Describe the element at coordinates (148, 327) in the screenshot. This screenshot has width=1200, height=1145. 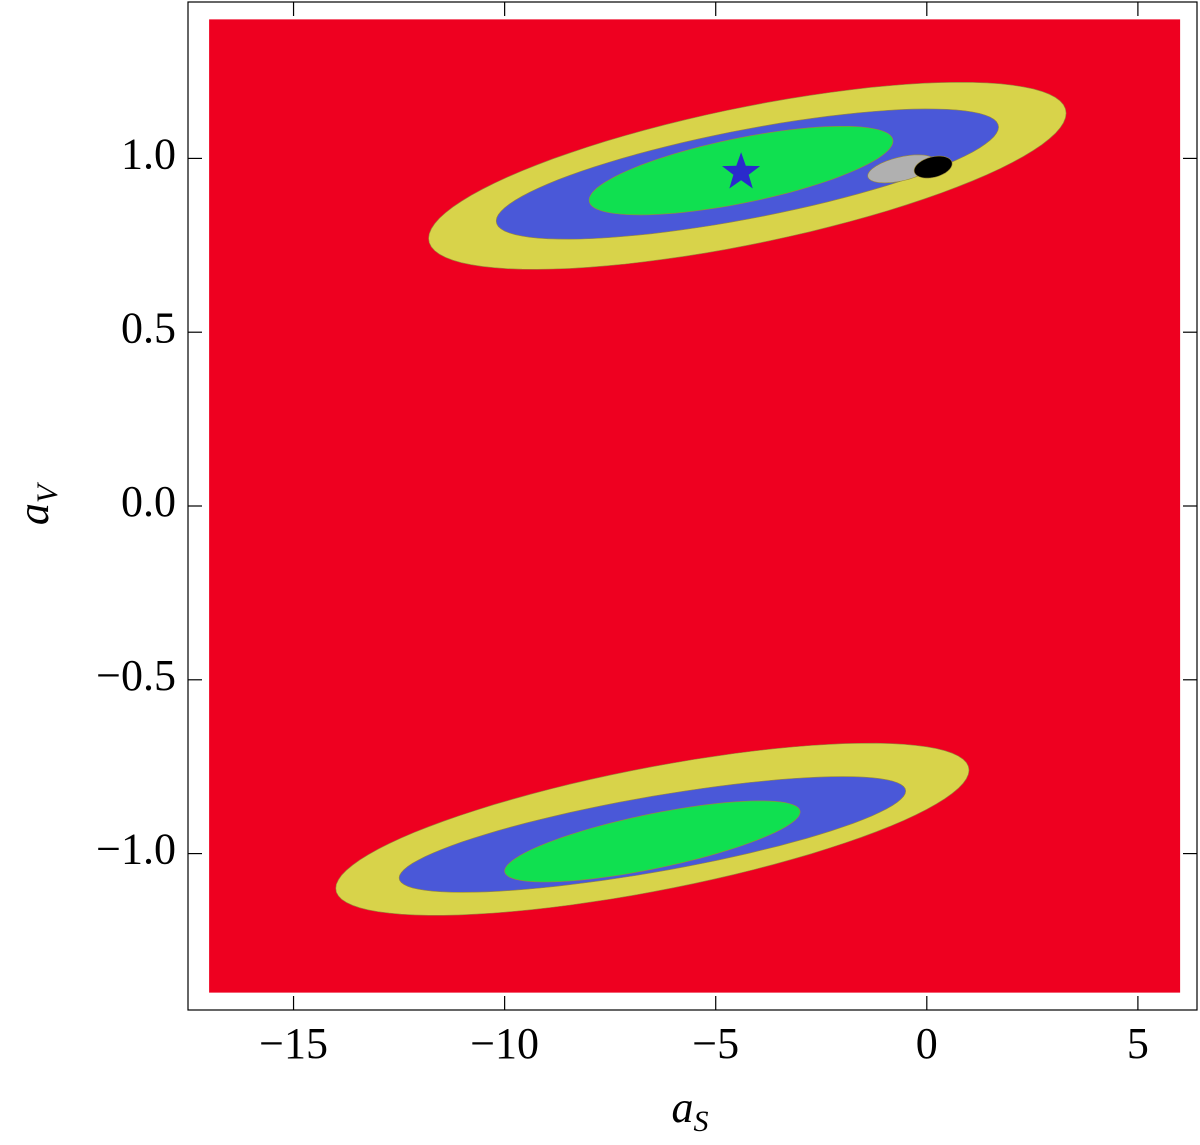
I see `y-tick-label: 0.5` at that location.